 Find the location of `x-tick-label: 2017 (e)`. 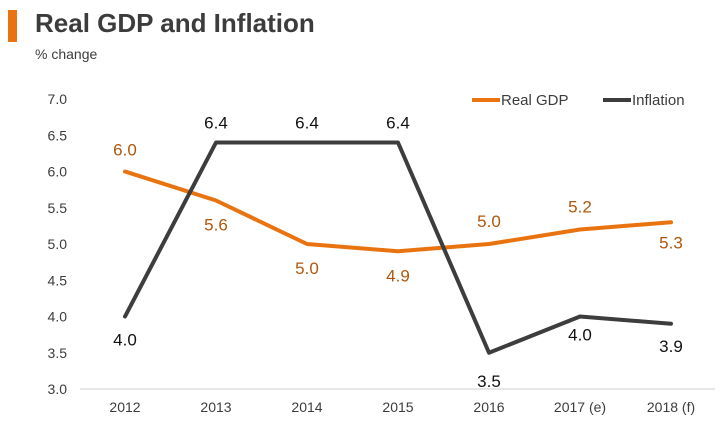

x-tick-label: 2017 (e) is located at coordinates (580, 407).